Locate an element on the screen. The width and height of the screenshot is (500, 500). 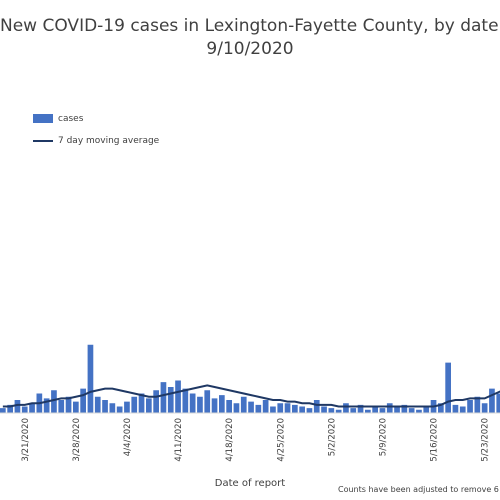
legend-label-moving-average: 7 day moving average is located at coordinates (109, 141).